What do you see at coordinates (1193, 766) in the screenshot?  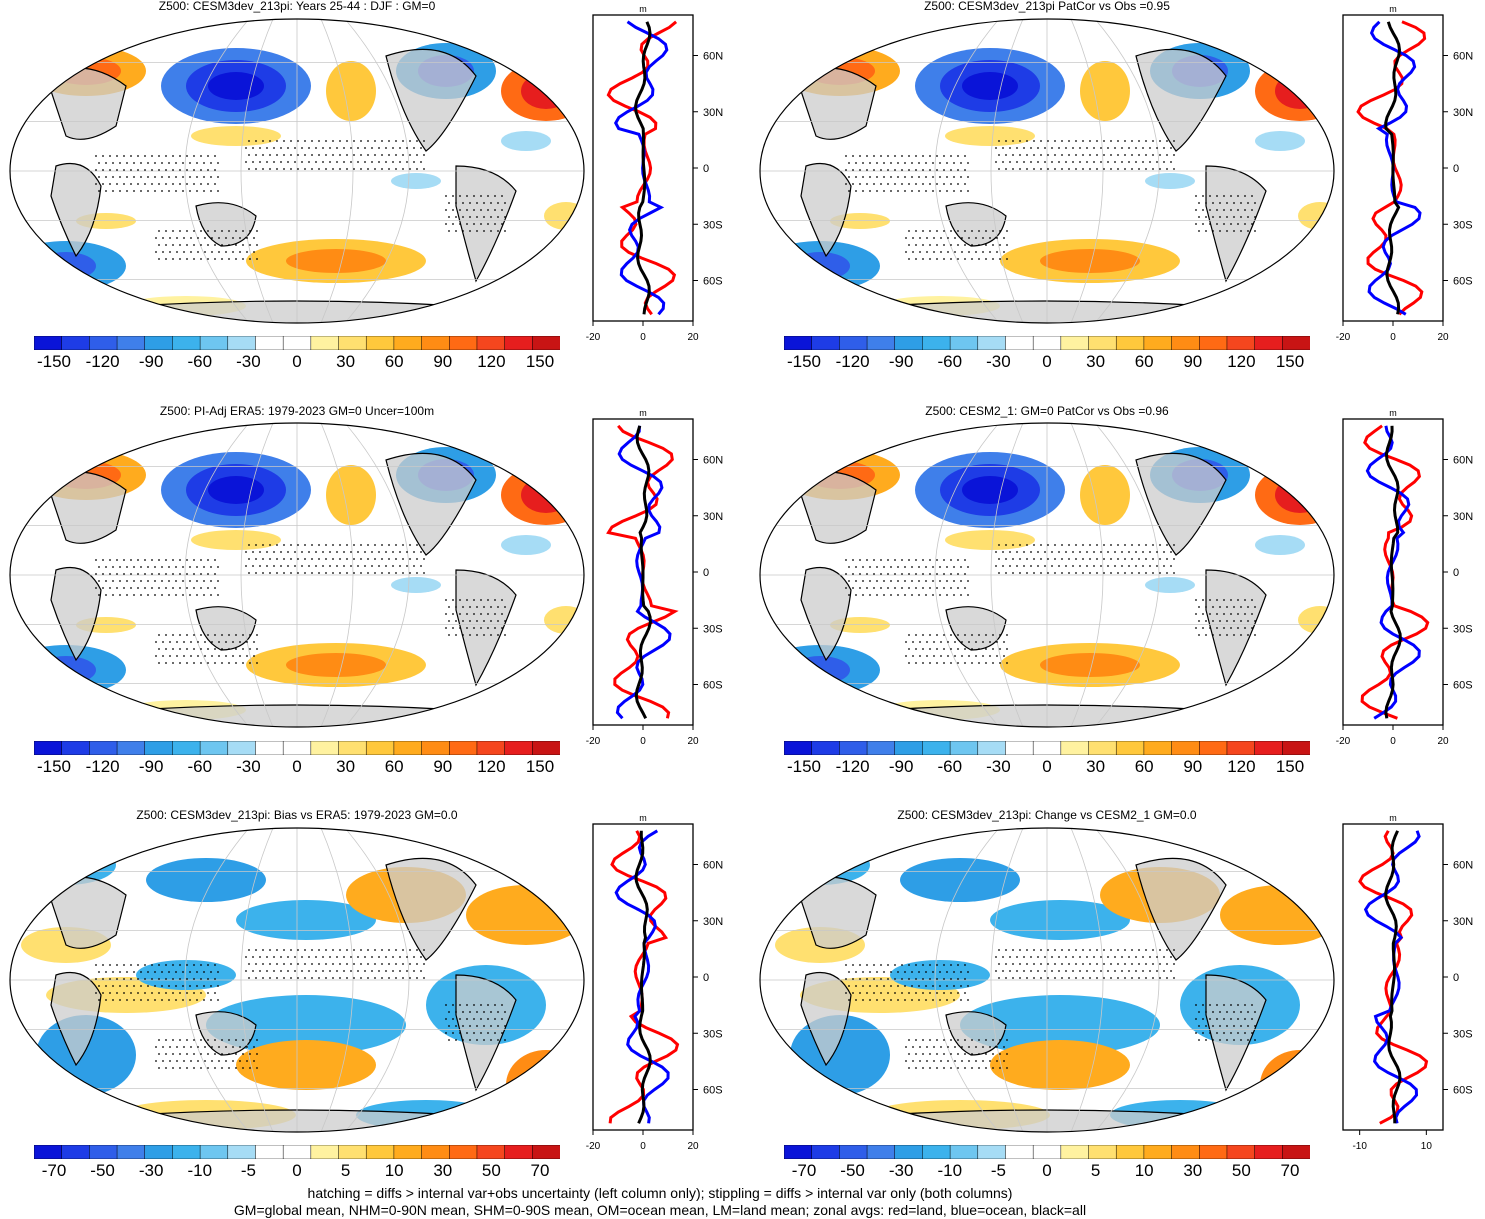 I see `colorbar-tick-label: 90` at bounding box center [1193, 766].